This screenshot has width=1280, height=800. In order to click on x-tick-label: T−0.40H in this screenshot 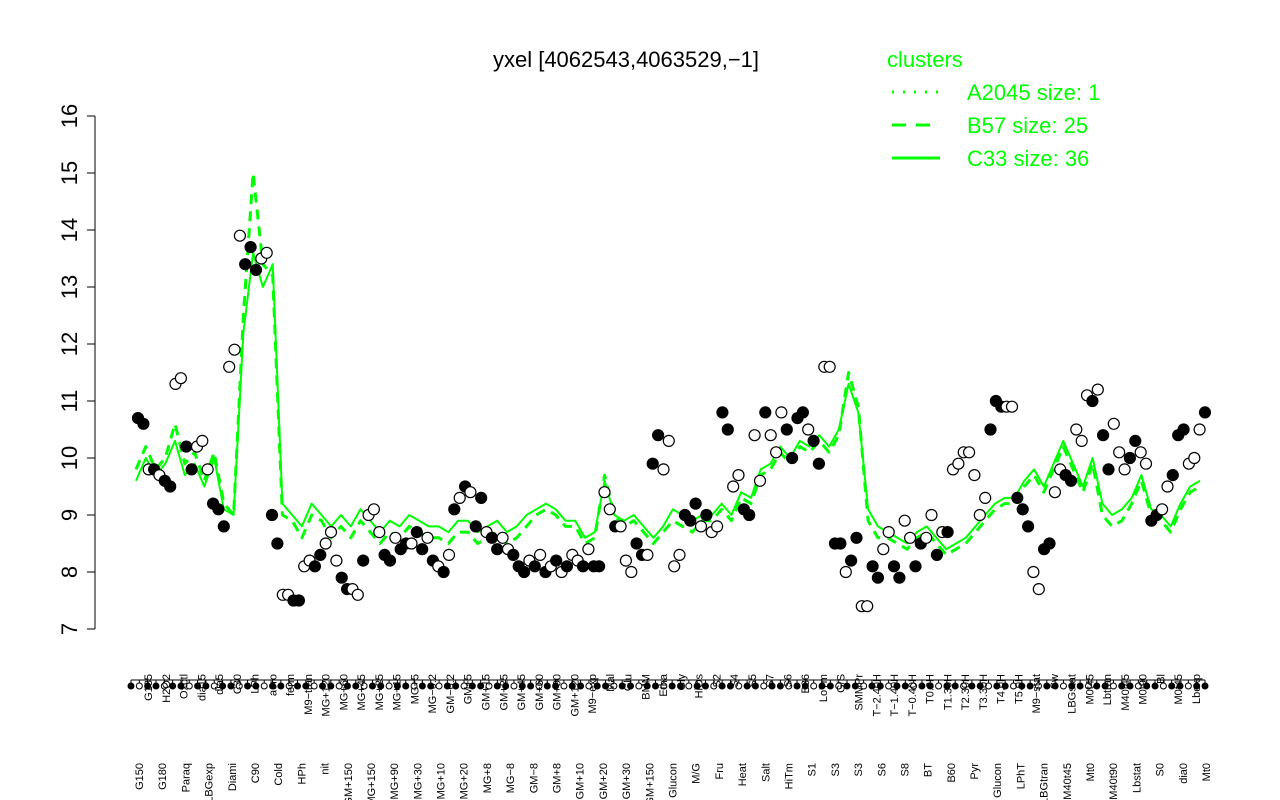, I will do `click(913, 695)`.